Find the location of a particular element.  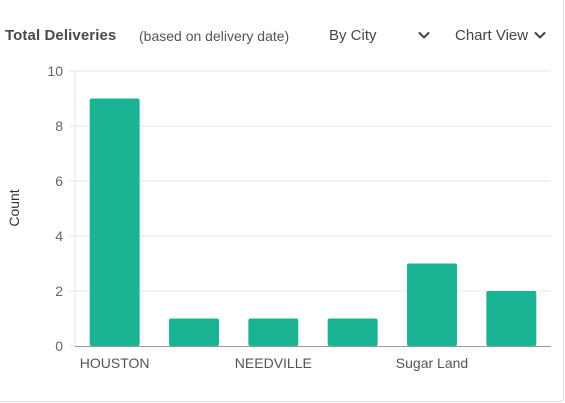

x-axis-ticks: HOUSTON NEEDVILLE Sugar Land is located at coordinates (274, 363).